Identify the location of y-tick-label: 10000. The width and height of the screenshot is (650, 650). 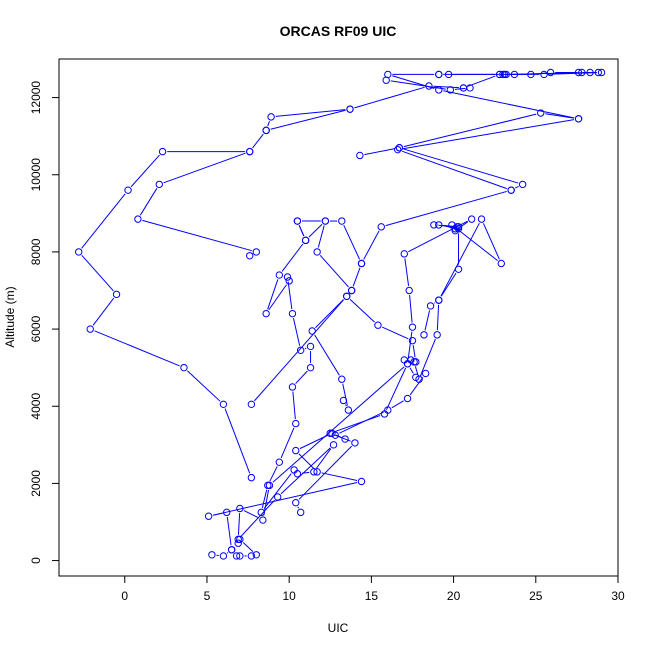
(36, 175).